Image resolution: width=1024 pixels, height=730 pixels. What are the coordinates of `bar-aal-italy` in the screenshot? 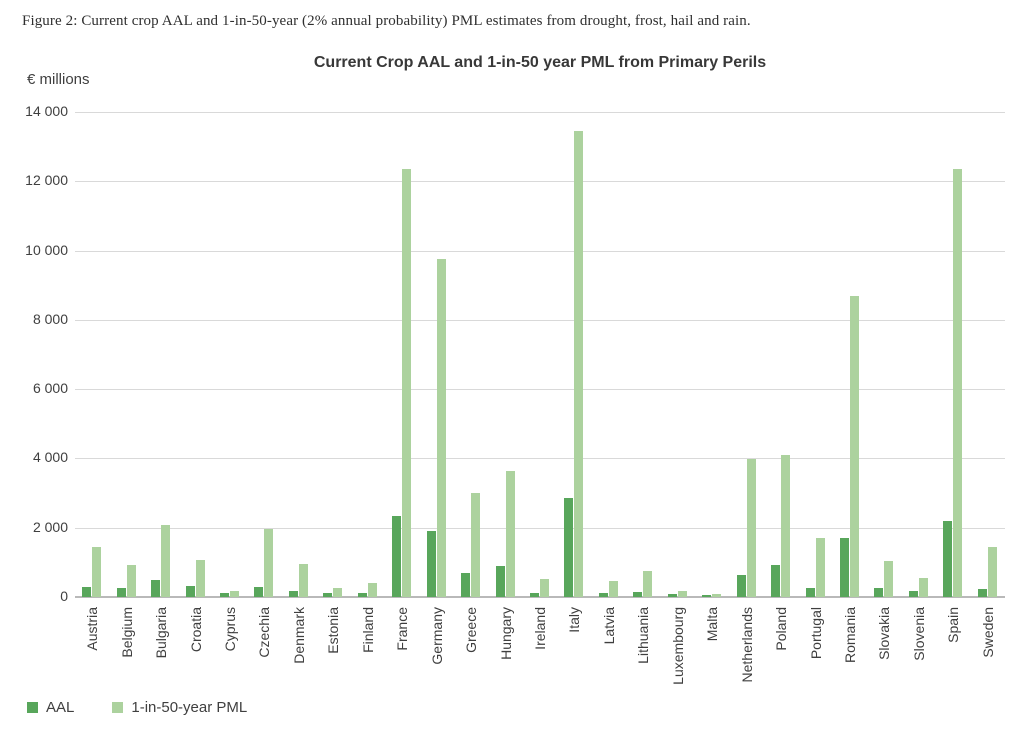 It's located at (568, 547).